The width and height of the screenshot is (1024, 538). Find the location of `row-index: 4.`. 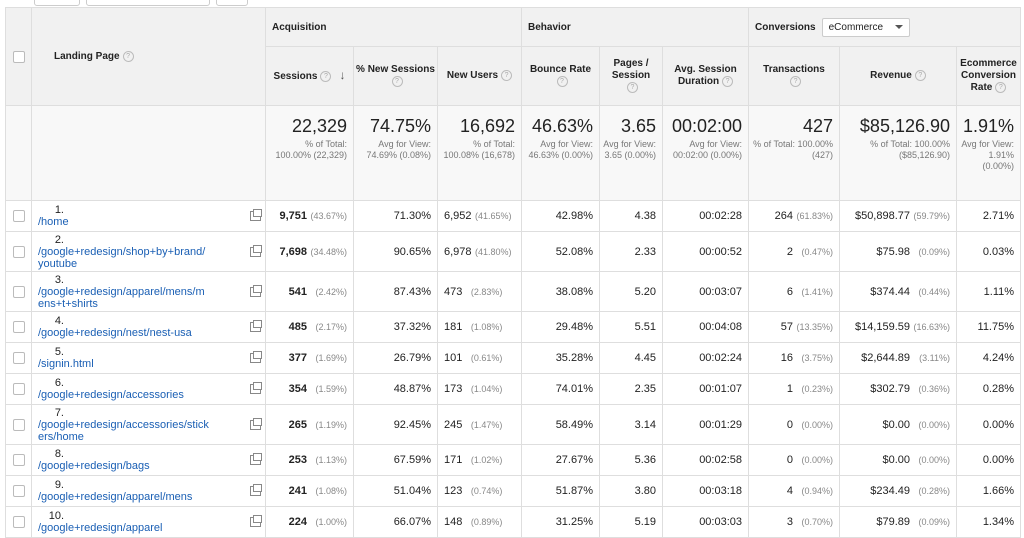

row-index: 4. is located at coordinates (59, 321).